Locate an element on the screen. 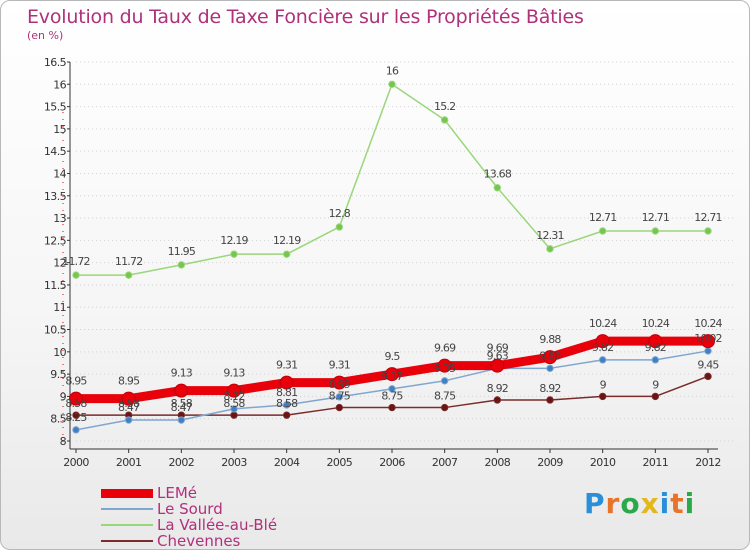  proxiti-logo: Proxiti is located at coordinates (639, 503).